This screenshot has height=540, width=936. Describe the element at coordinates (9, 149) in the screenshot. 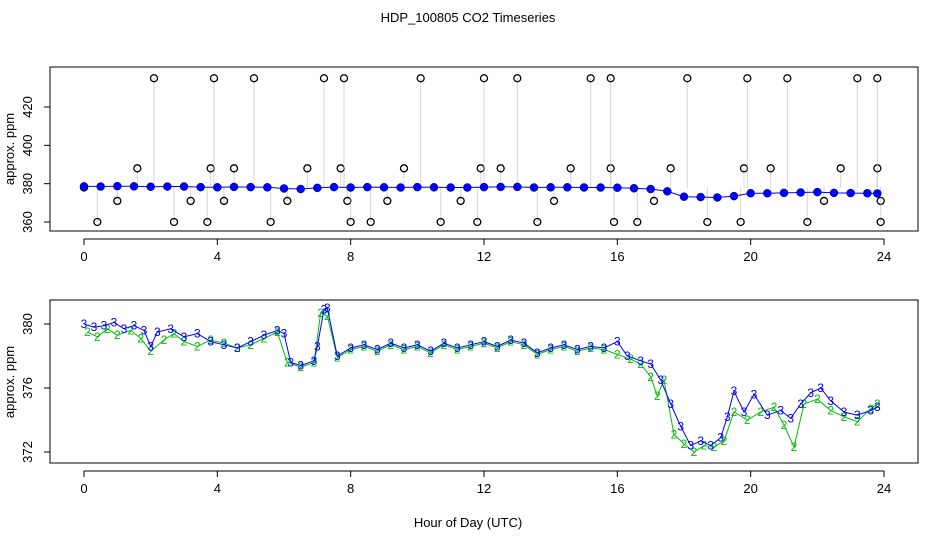

I see `top-y-axis-label: approx. ppm` at that location.